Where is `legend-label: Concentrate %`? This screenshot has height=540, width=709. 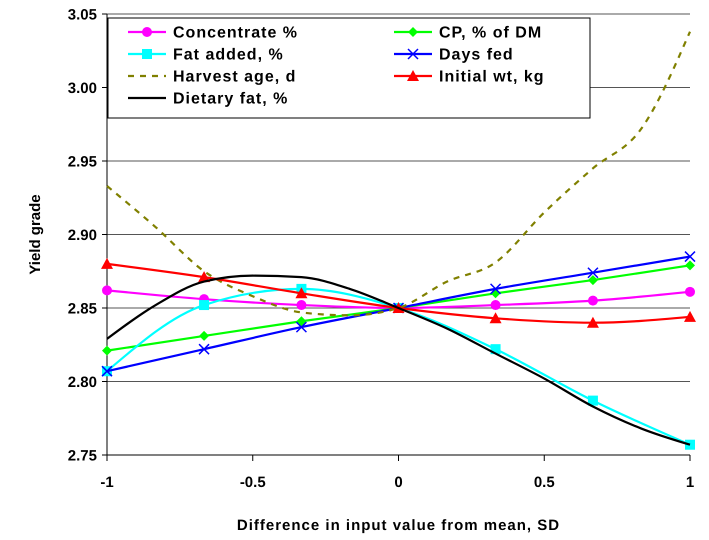 legend-label: Concentrate % is located at coordinates (235, 33).